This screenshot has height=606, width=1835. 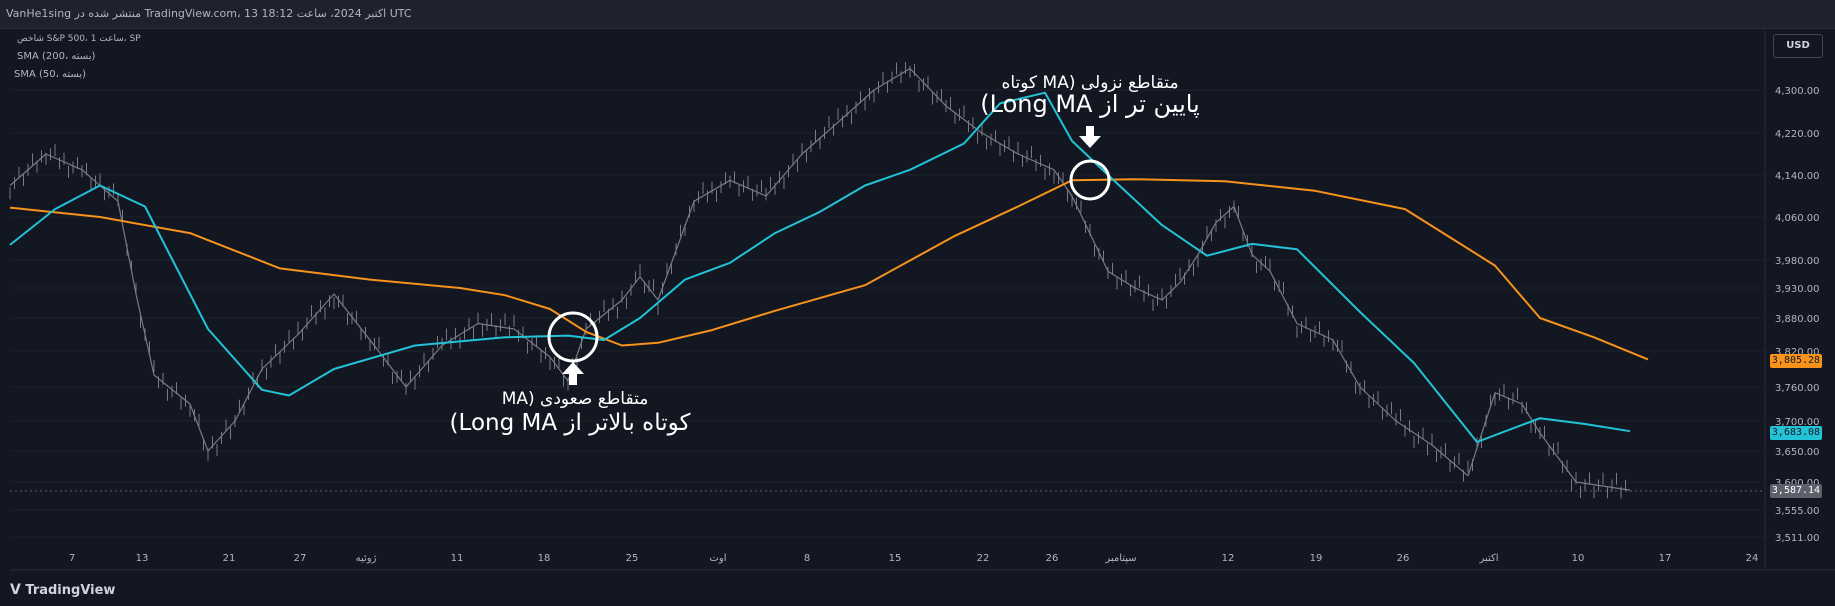 I want to click on y-tick-label: 3,760.00, so click(x=1797, y=388).